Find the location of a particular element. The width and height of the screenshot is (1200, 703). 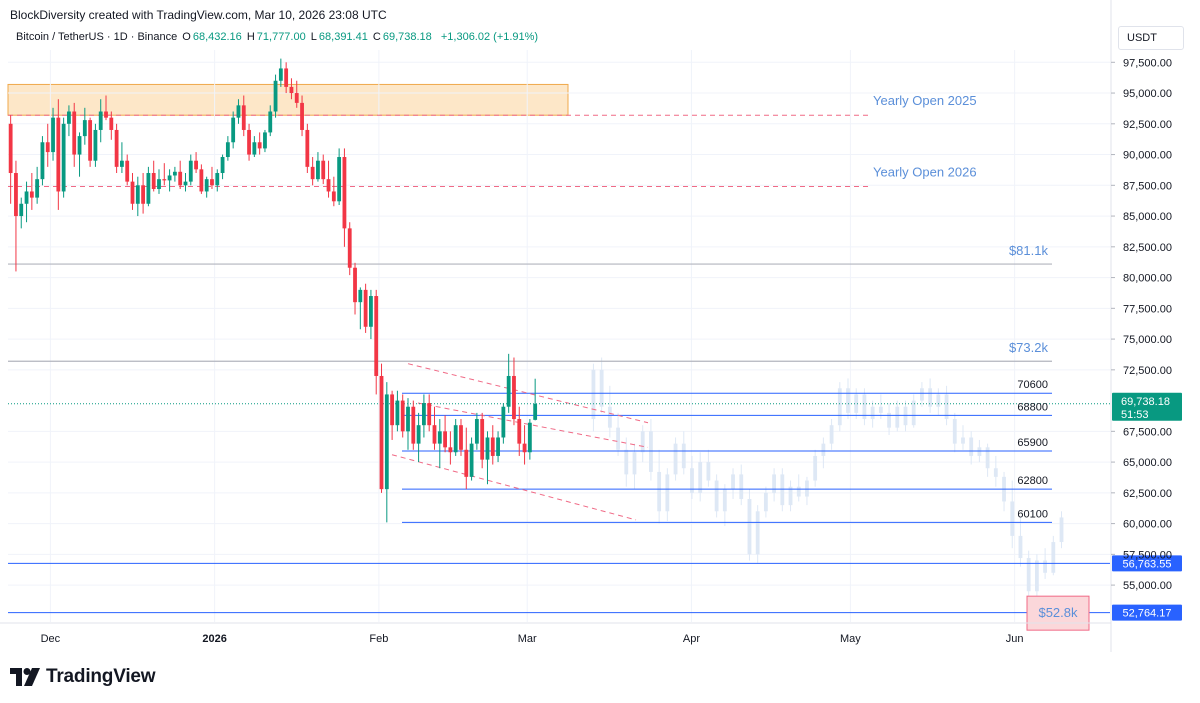

tradingview-logo-text: TradingView is located at coordinates (101, 676).